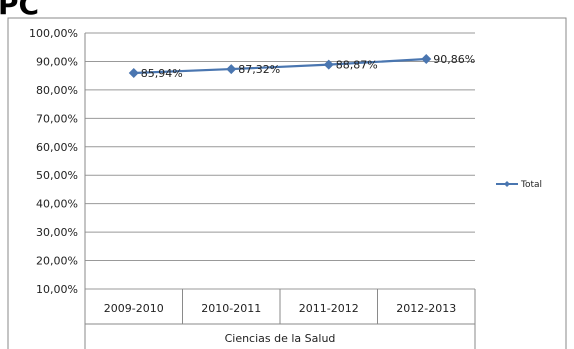  I want to click on series-layer, so click(280, 65).